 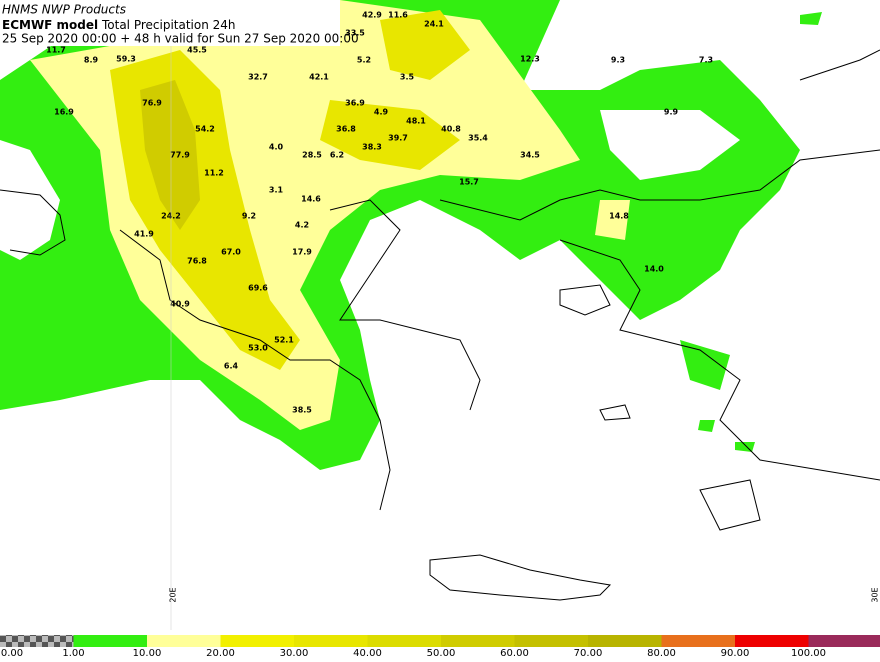 I want to click on legend-label: 20.00, so click(x=220, y=653).